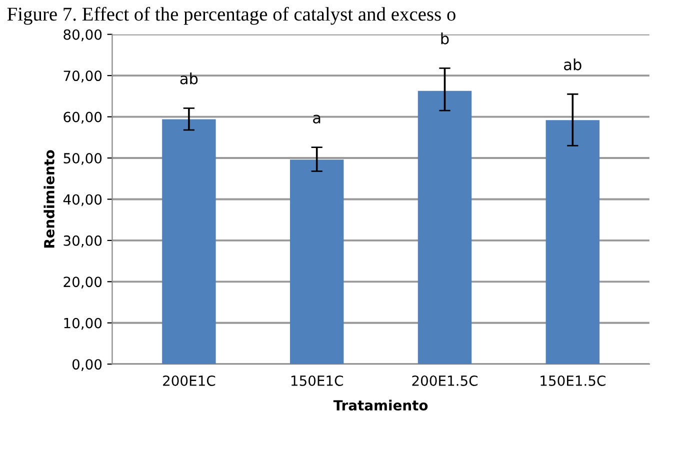 This screenshot has height=458, width=680. I want to click on x-tick-label: 150E1.5C, so click(573, 380).